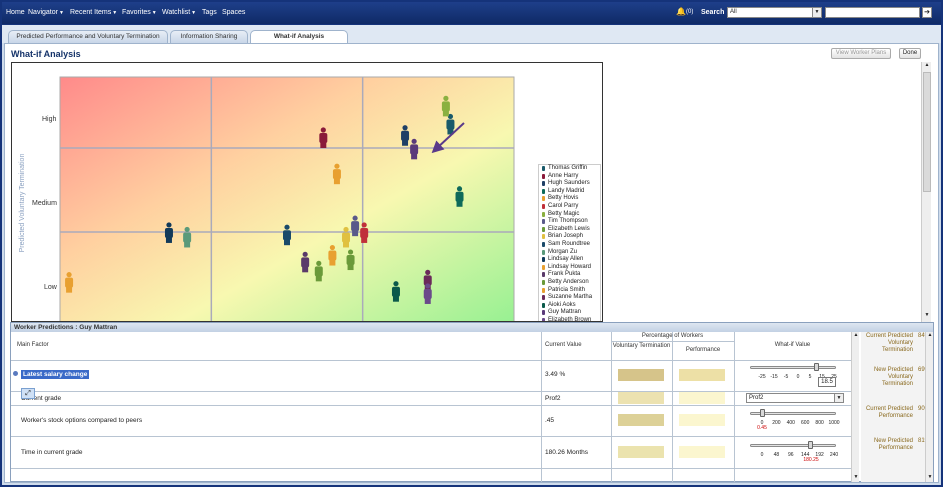 The height and width of the screenshot is (487, 943). What do you see at coordinates (179, 12) in the screenshot?
I see `nav-watchlist: Watchlist▼` at bounding box center [179, 12].